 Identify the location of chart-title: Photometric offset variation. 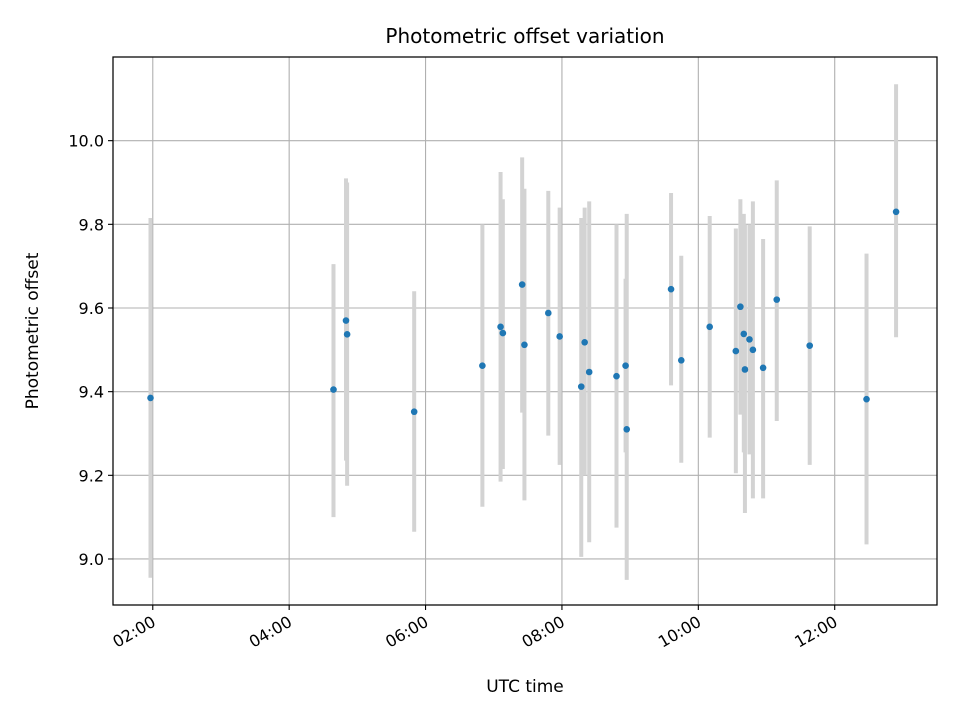
(524, 36).